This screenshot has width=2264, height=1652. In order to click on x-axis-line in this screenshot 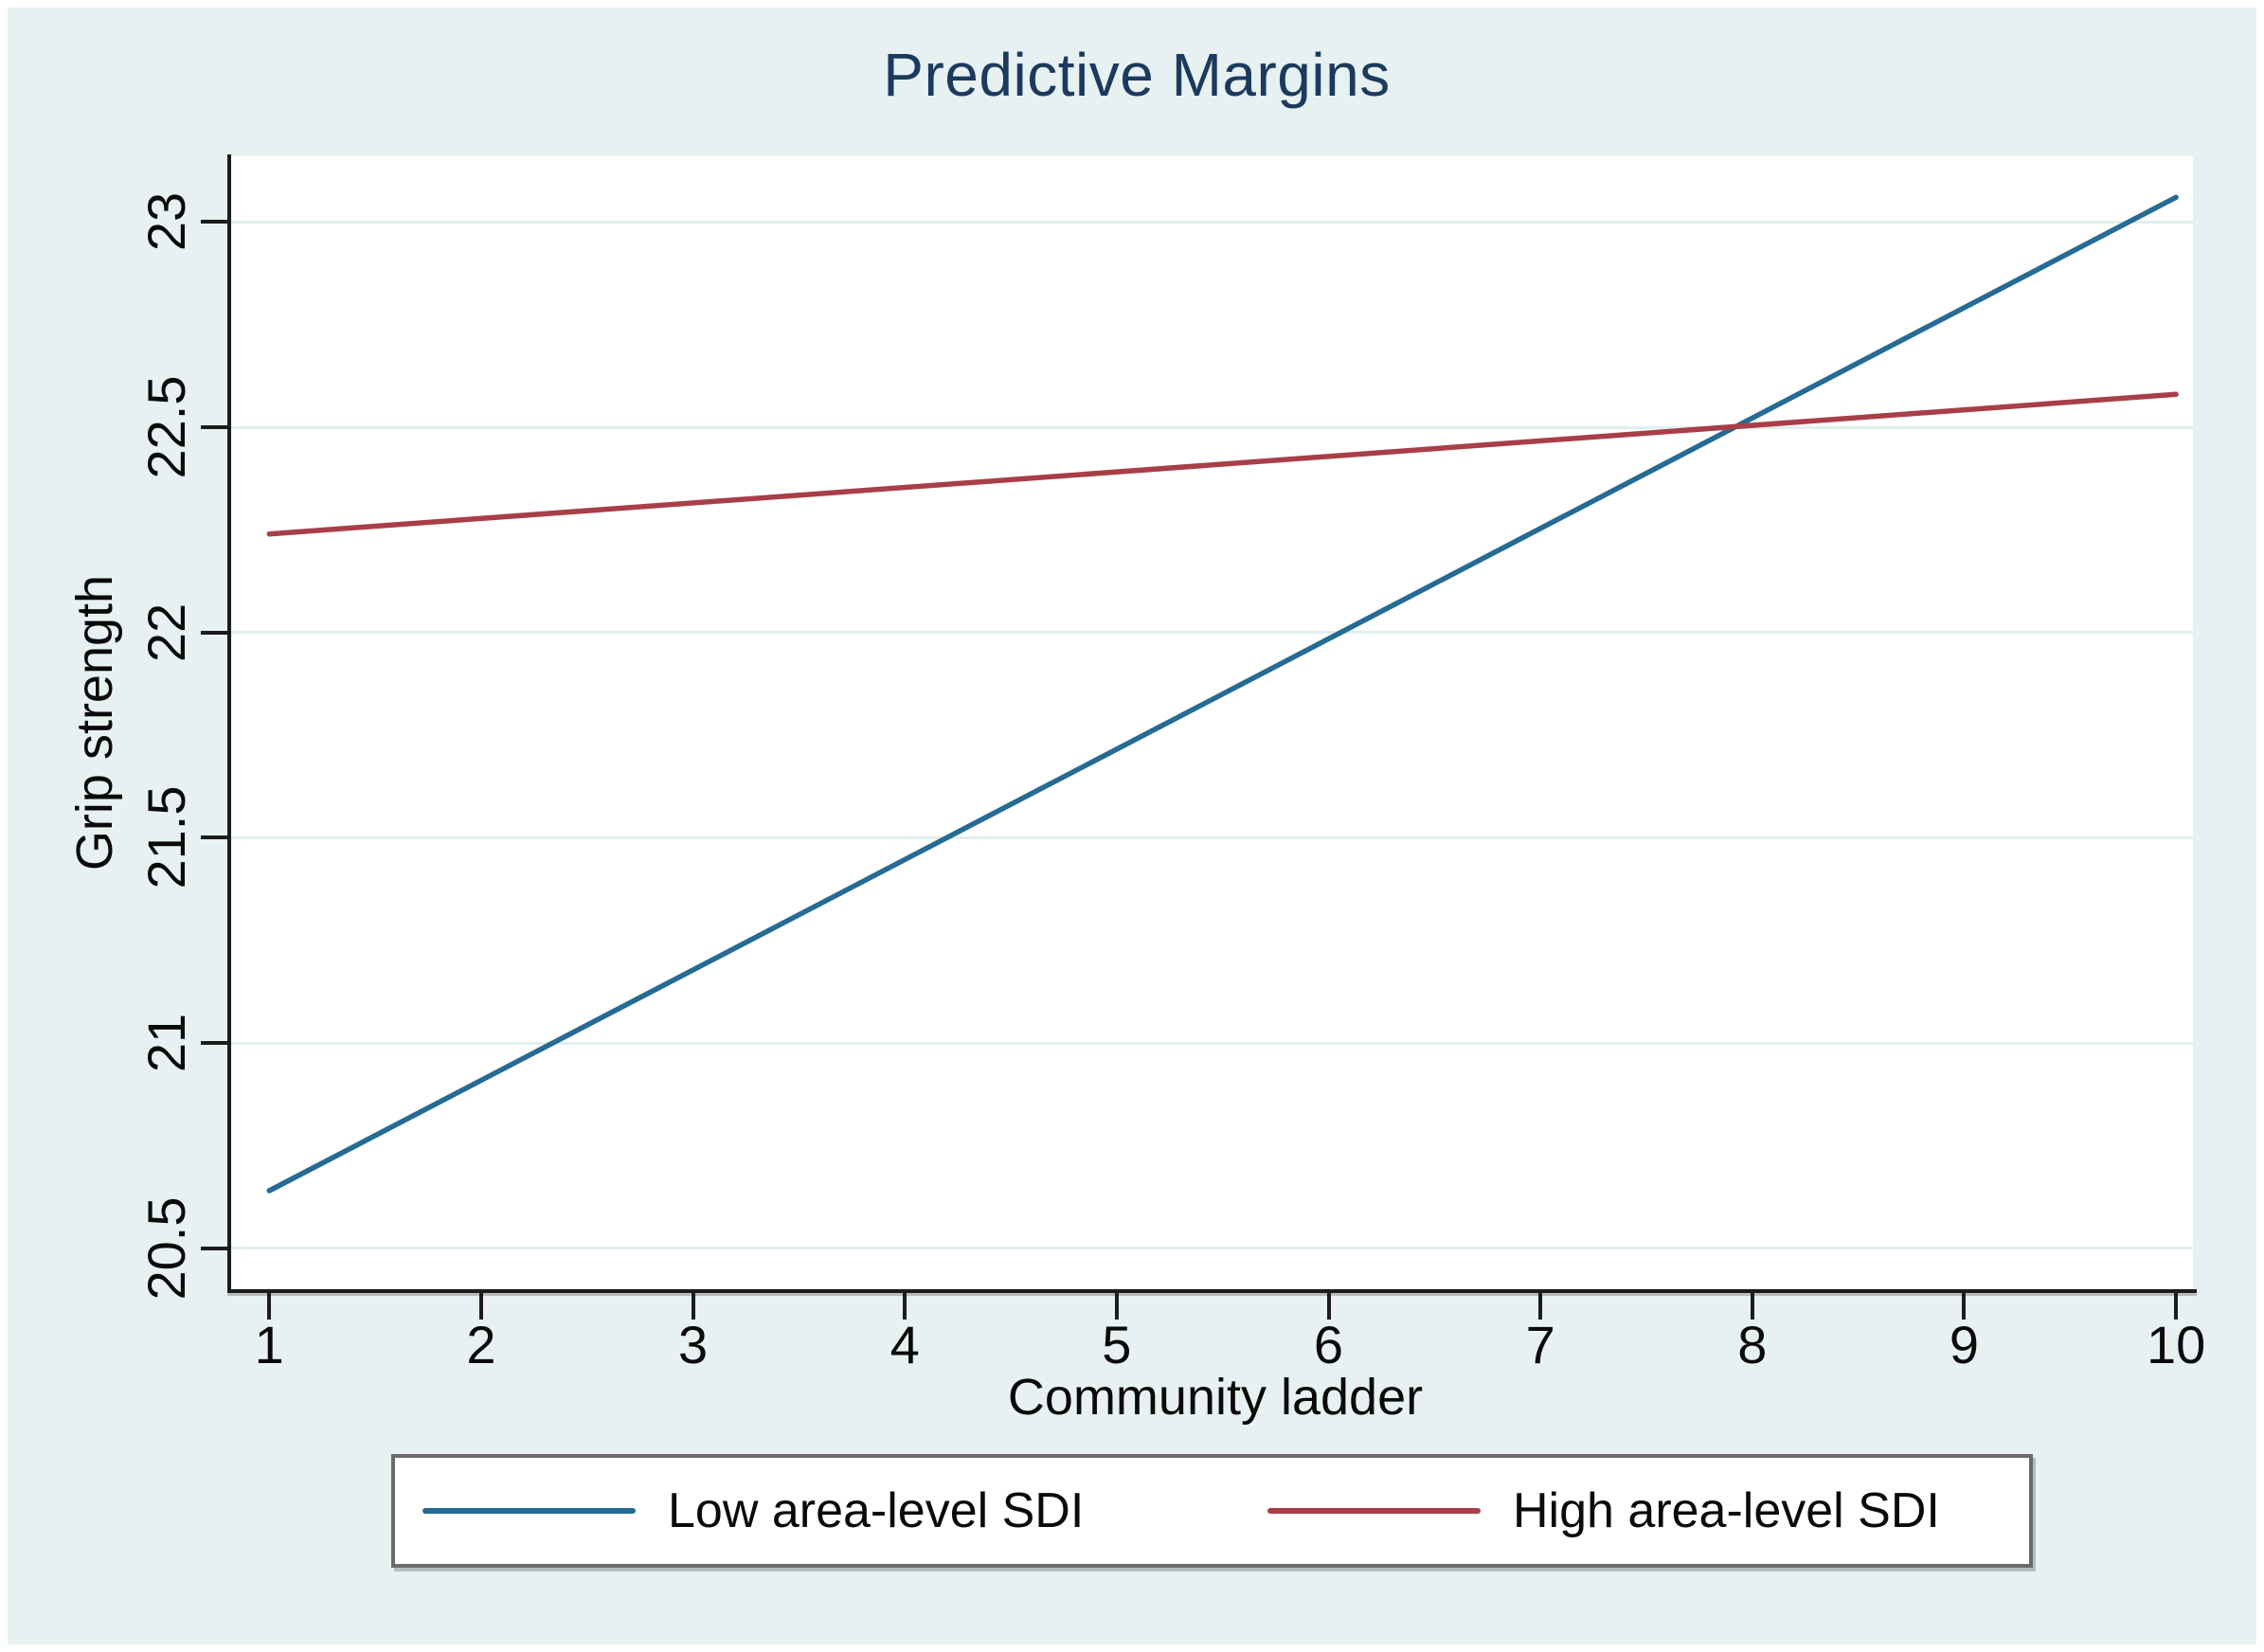, I will do `click(1212, 1291)`.